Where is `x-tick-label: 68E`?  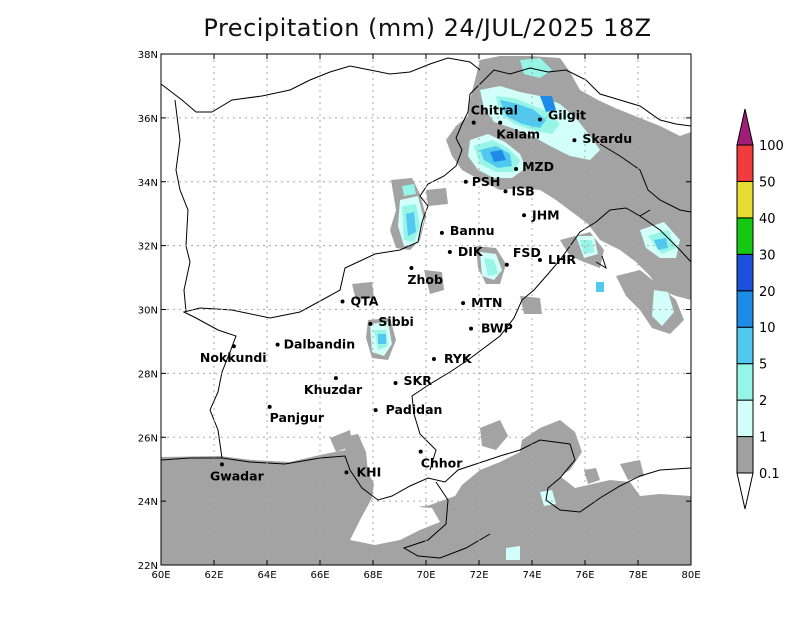 x-tick-label: 68E is located at coordinates (372, 575).